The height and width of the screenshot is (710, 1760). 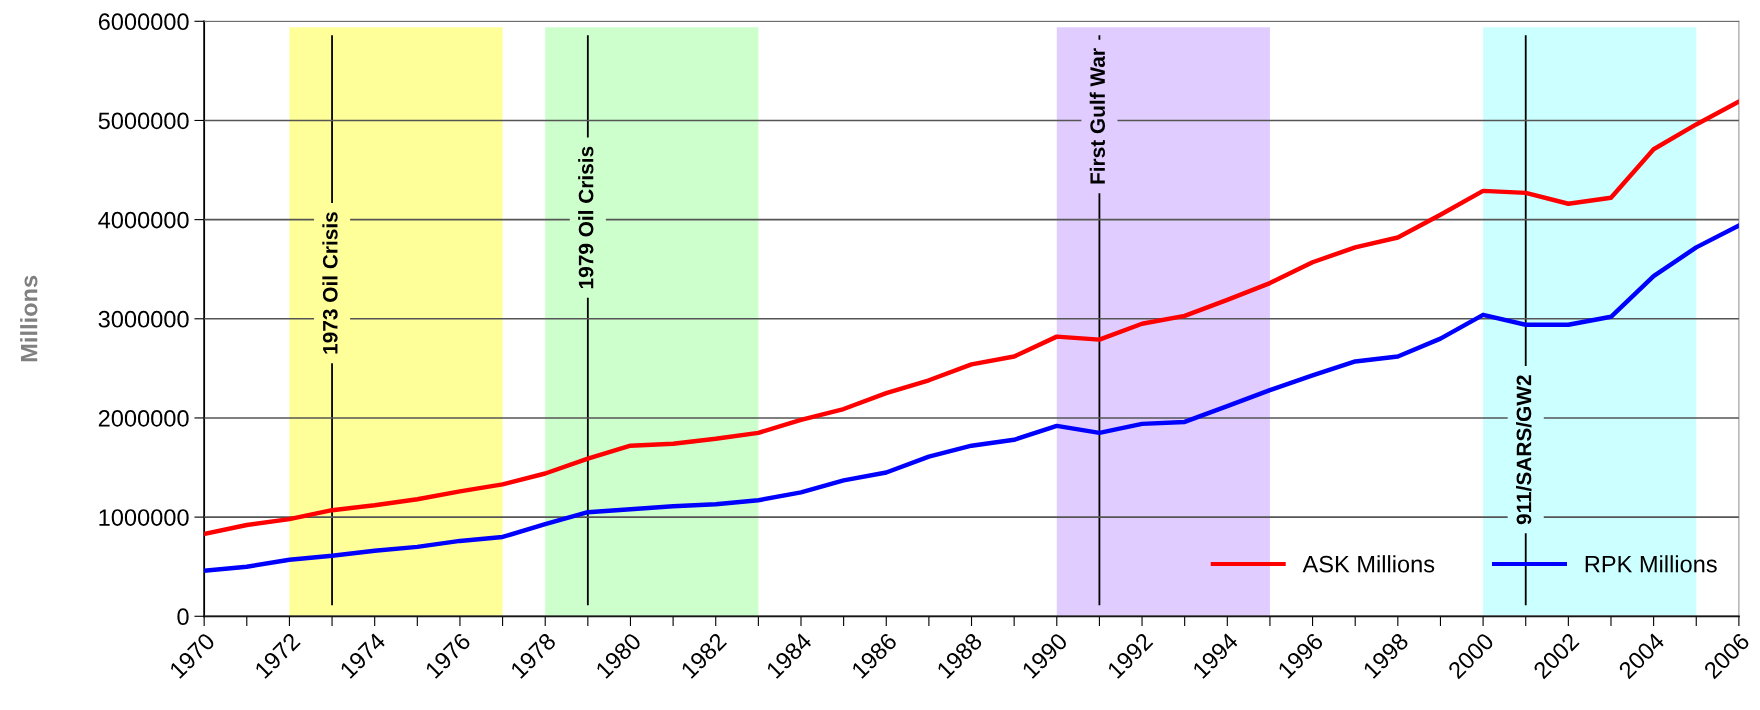 I want to click on y-tick-label: 1000000, so click(x=144, y=517).